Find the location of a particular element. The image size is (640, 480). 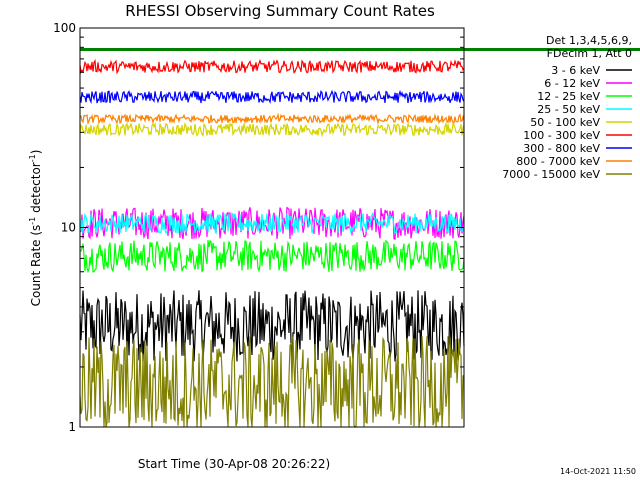

legend-label-5: 50 - 100 keV is located at coordinates (565, 122).